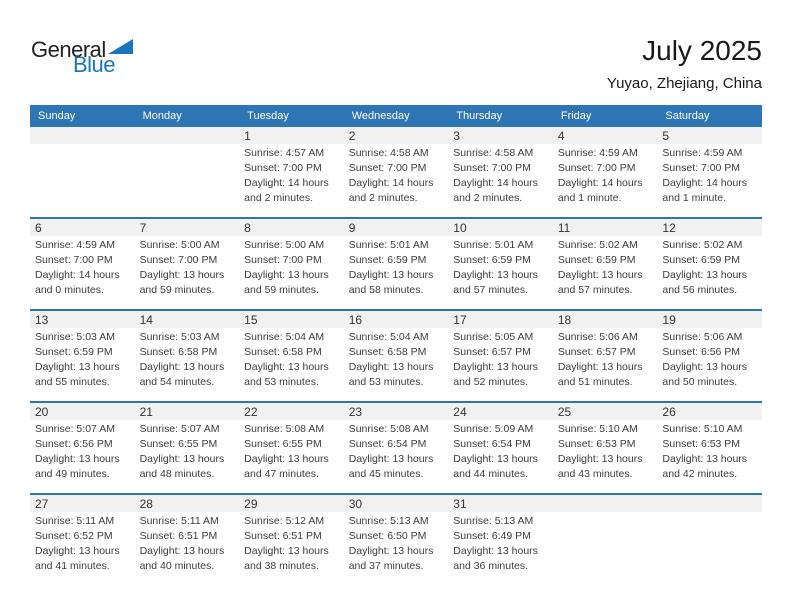  I want to click on sunrise-text: Sunrise: 5:04 AM, so click(388, 337).